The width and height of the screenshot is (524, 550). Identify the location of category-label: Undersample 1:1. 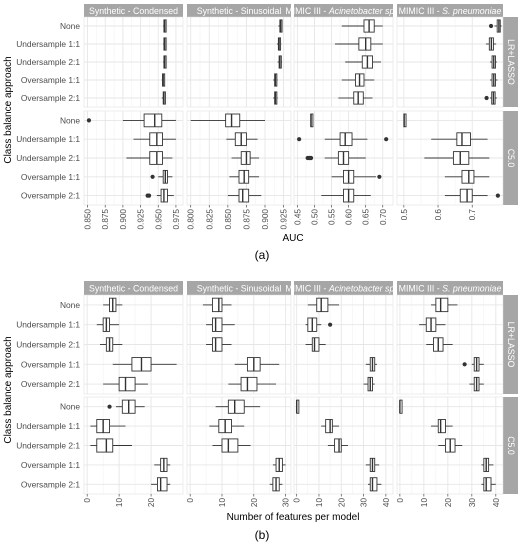
(48, 44).